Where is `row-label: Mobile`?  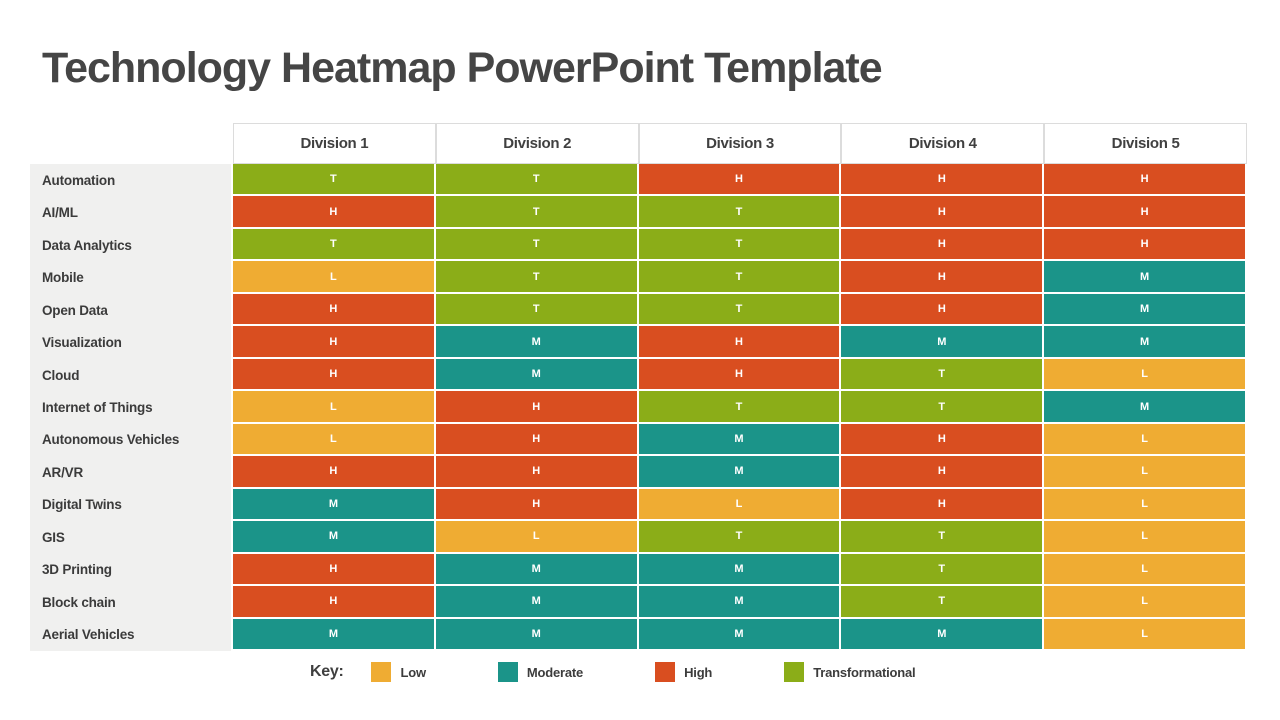 row-label: Mobile is located at coordinates (131, 277).